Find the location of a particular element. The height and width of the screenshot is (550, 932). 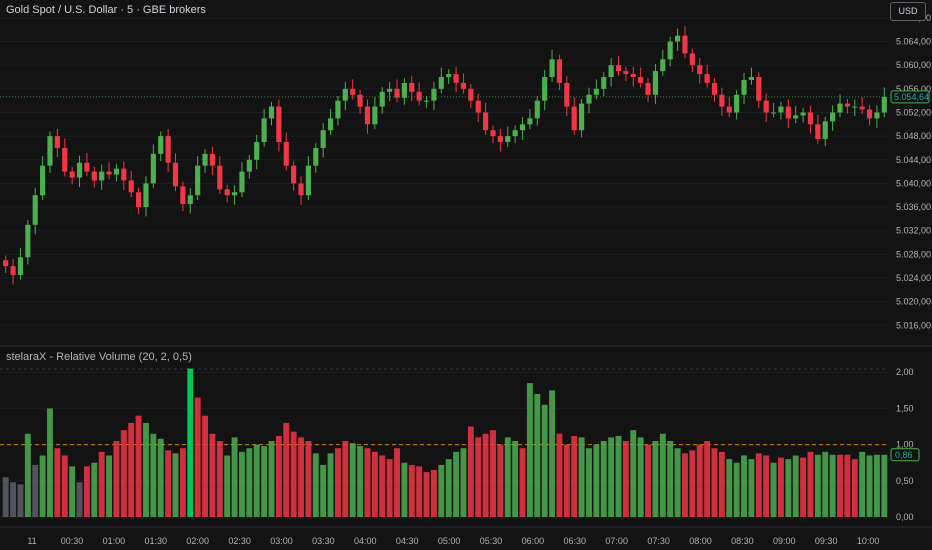

time-tick-label: 06:00 is located at coordinates (533, 541).